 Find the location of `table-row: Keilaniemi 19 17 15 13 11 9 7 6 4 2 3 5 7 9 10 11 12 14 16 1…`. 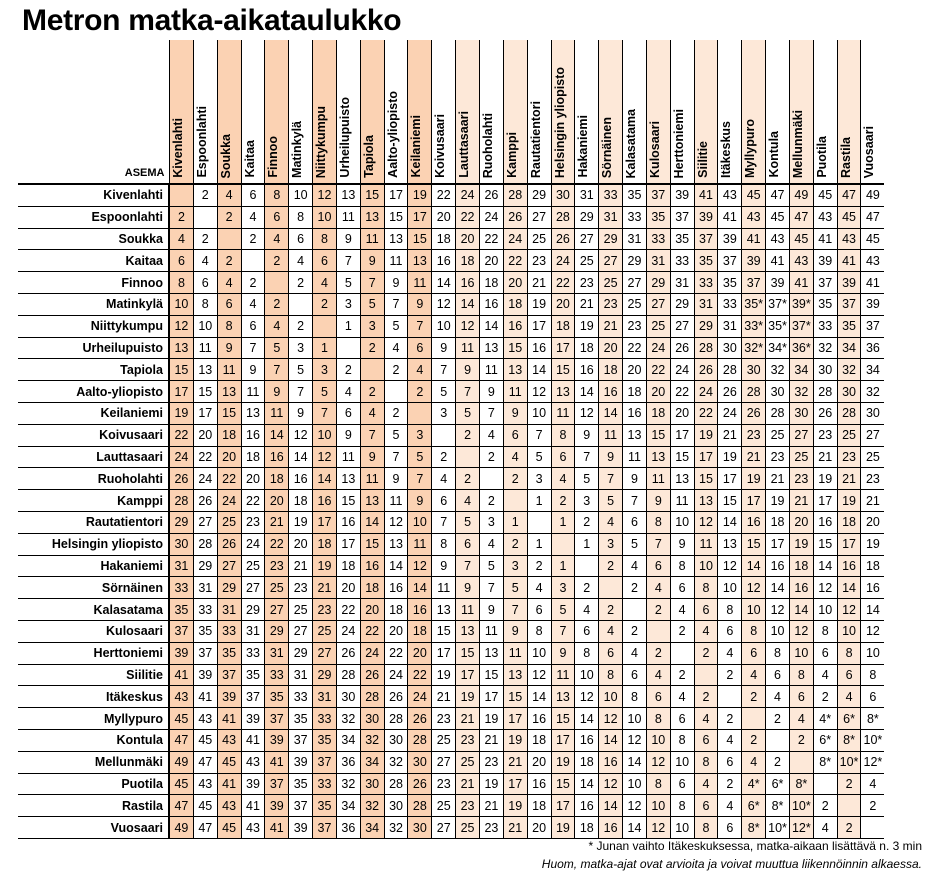

table-row: Keilaniemi 19 17 15 13 11 9 7 6 4 2 3 5 7 9 10 11 12 14 16 1… is located at coordinates (451, 413).